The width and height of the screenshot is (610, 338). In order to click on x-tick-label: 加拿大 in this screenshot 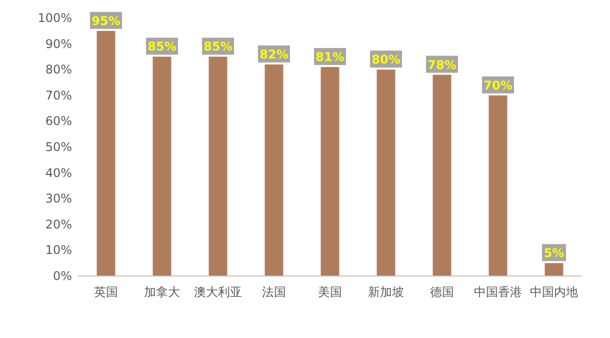, I will do `click(162, 292)`.